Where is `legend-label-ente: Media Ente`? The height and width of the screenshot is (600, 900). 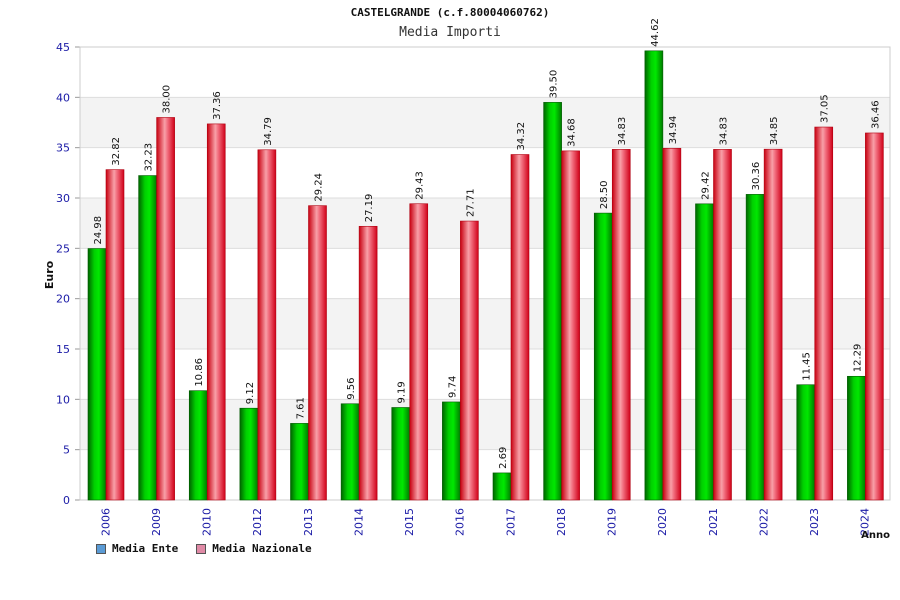
legend-label-ente: Media Ente is located at coordinates (145, 548).